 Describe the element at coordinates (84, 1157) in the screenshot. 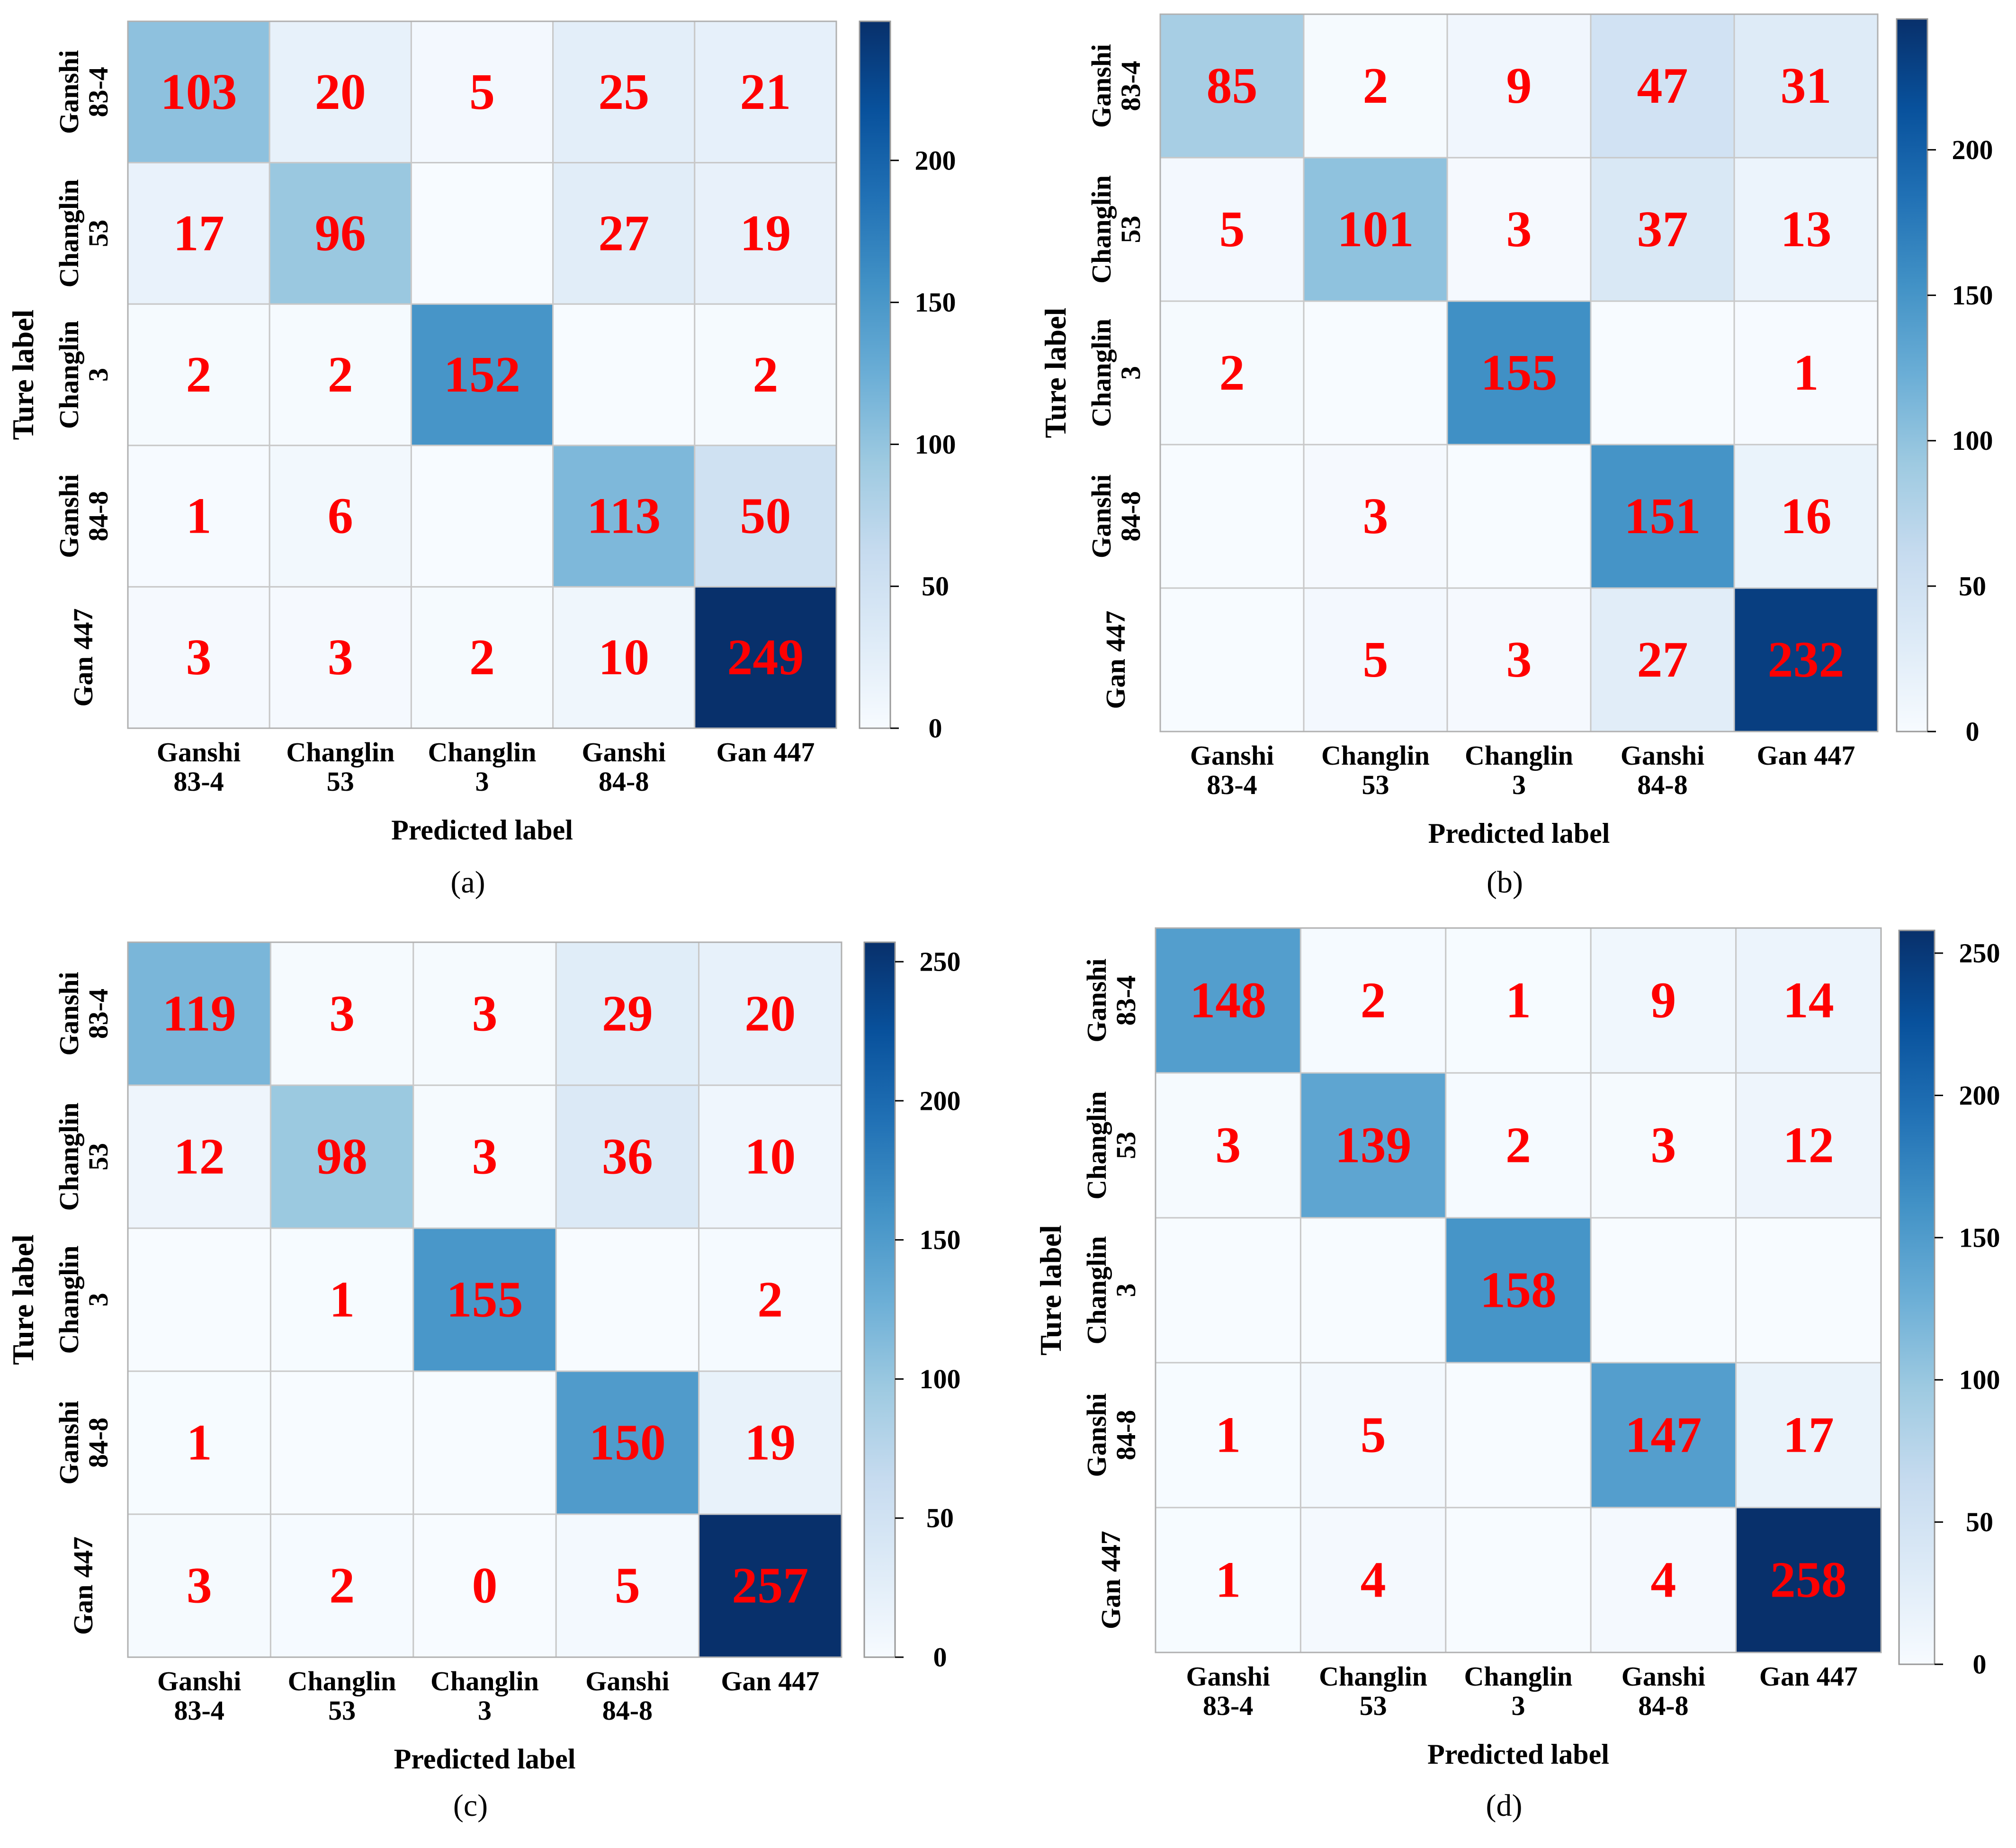

I see `y-tick-label: Changlin53` at that location.